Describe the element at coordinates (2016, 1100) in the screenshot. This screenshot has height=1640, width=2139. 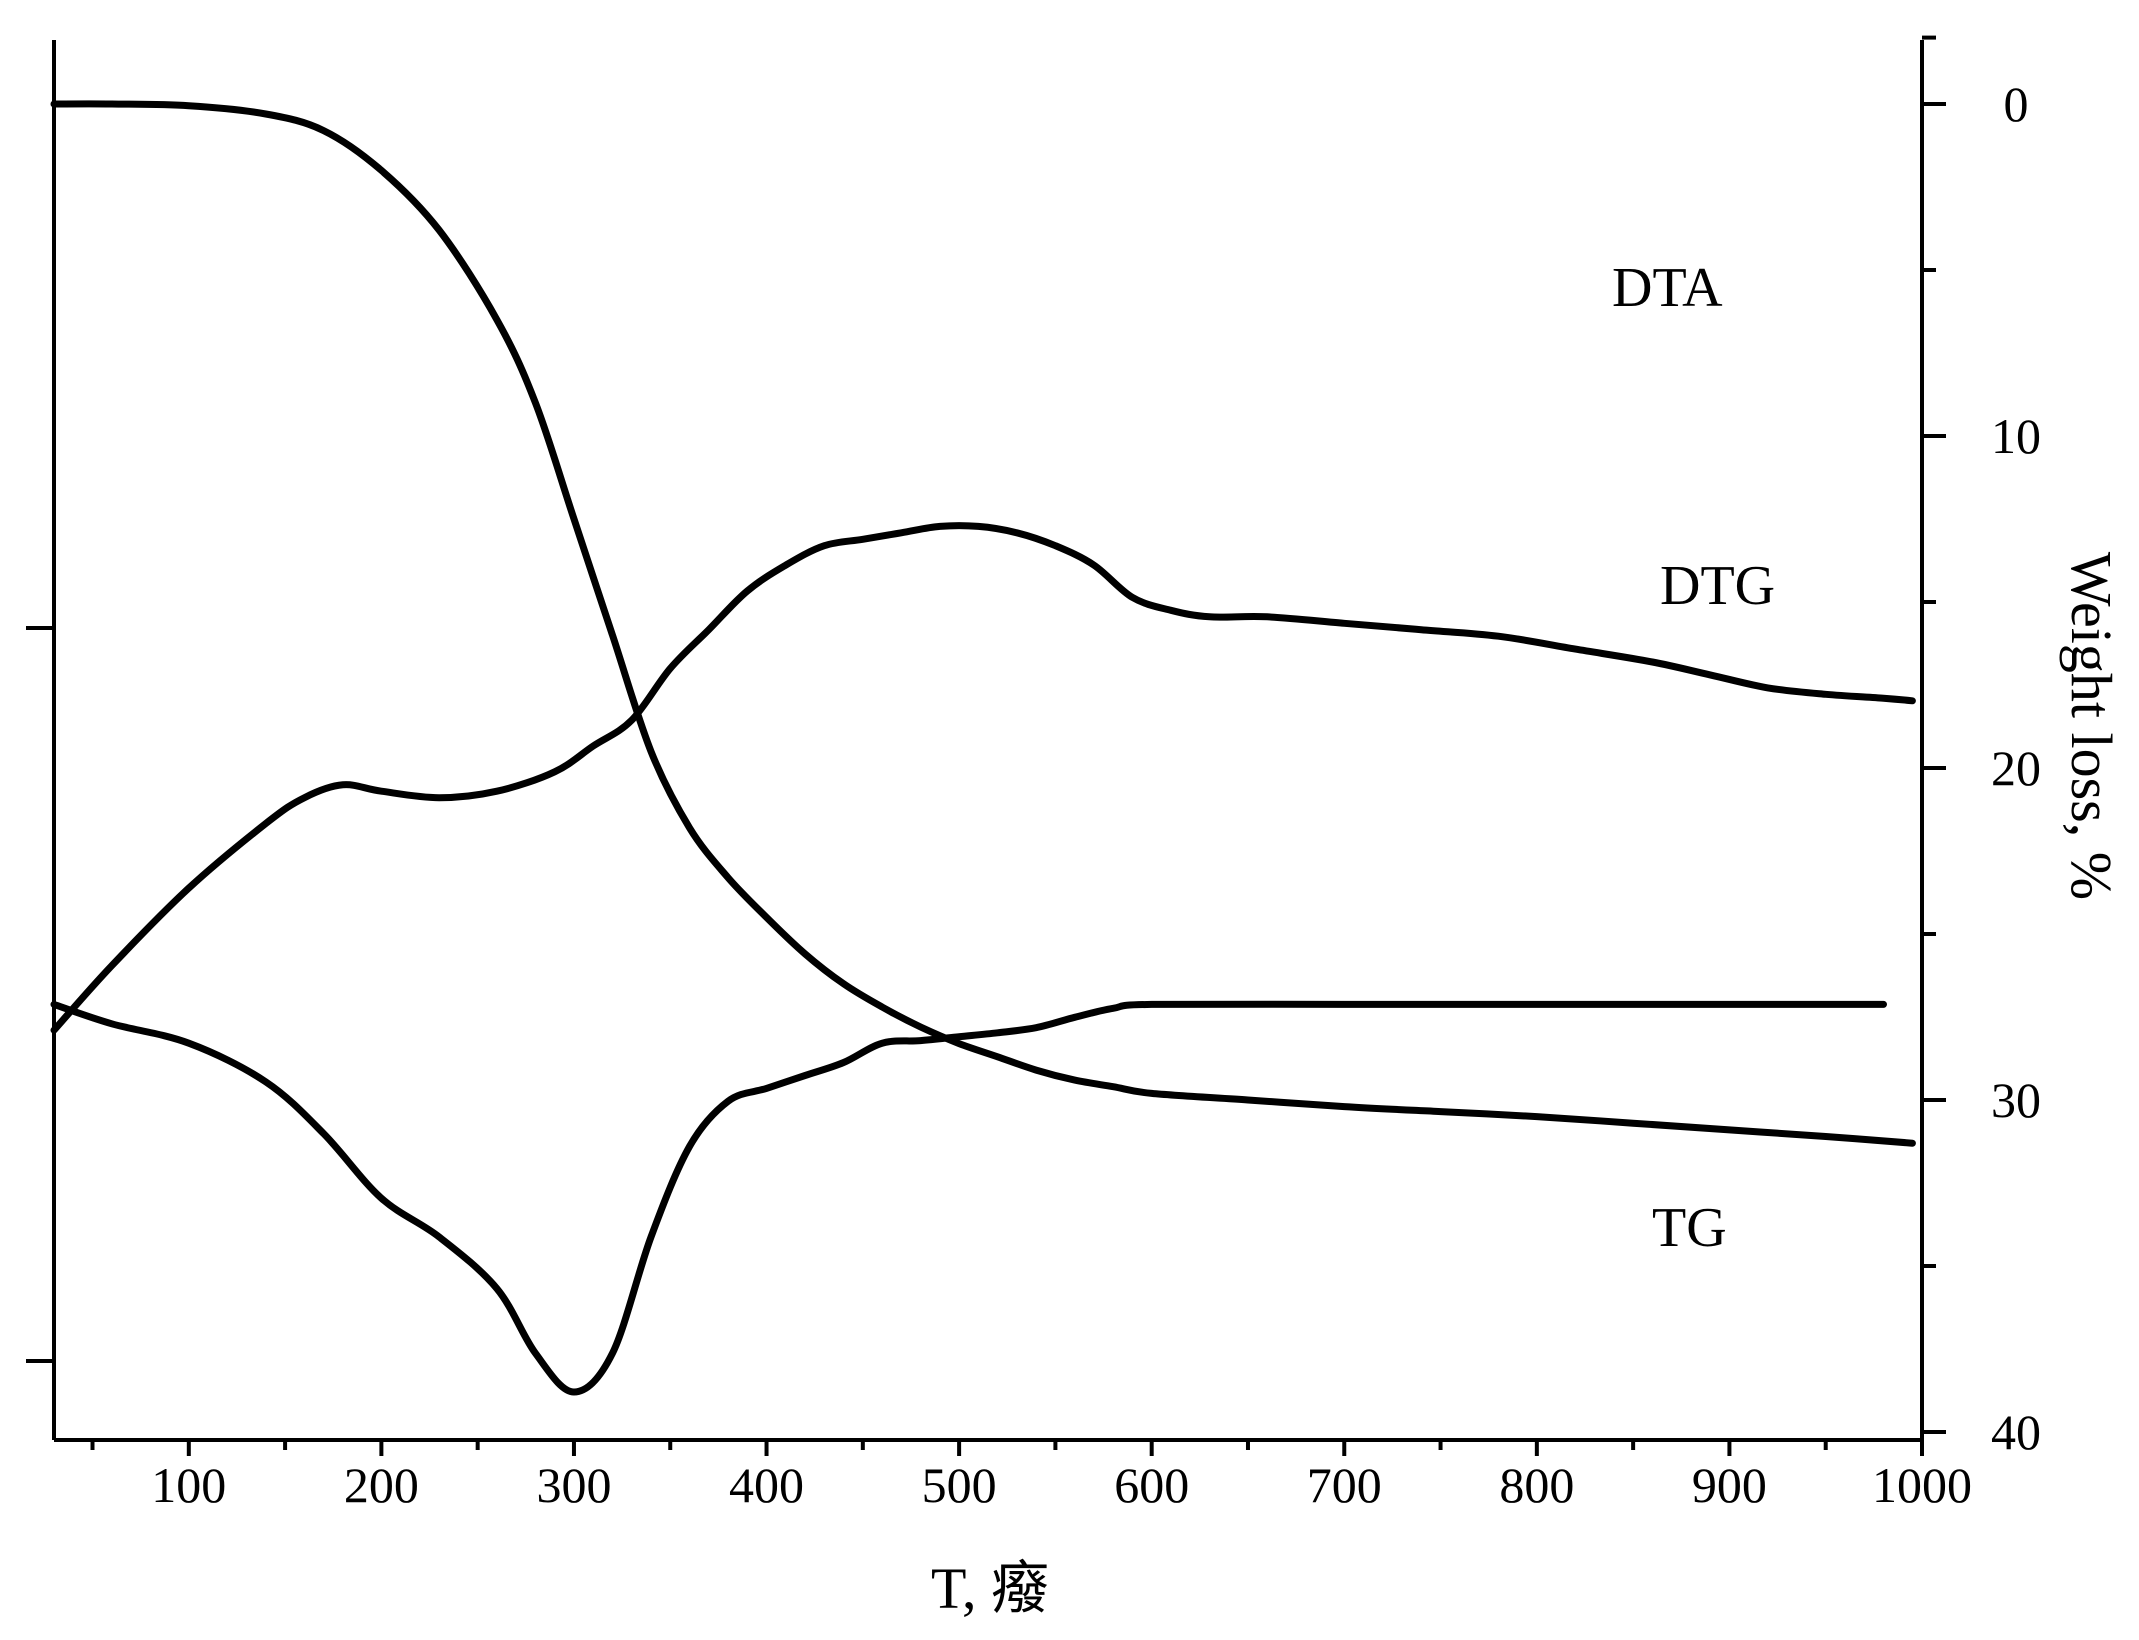
I see `right-axis-tick-label: 30` at that location.